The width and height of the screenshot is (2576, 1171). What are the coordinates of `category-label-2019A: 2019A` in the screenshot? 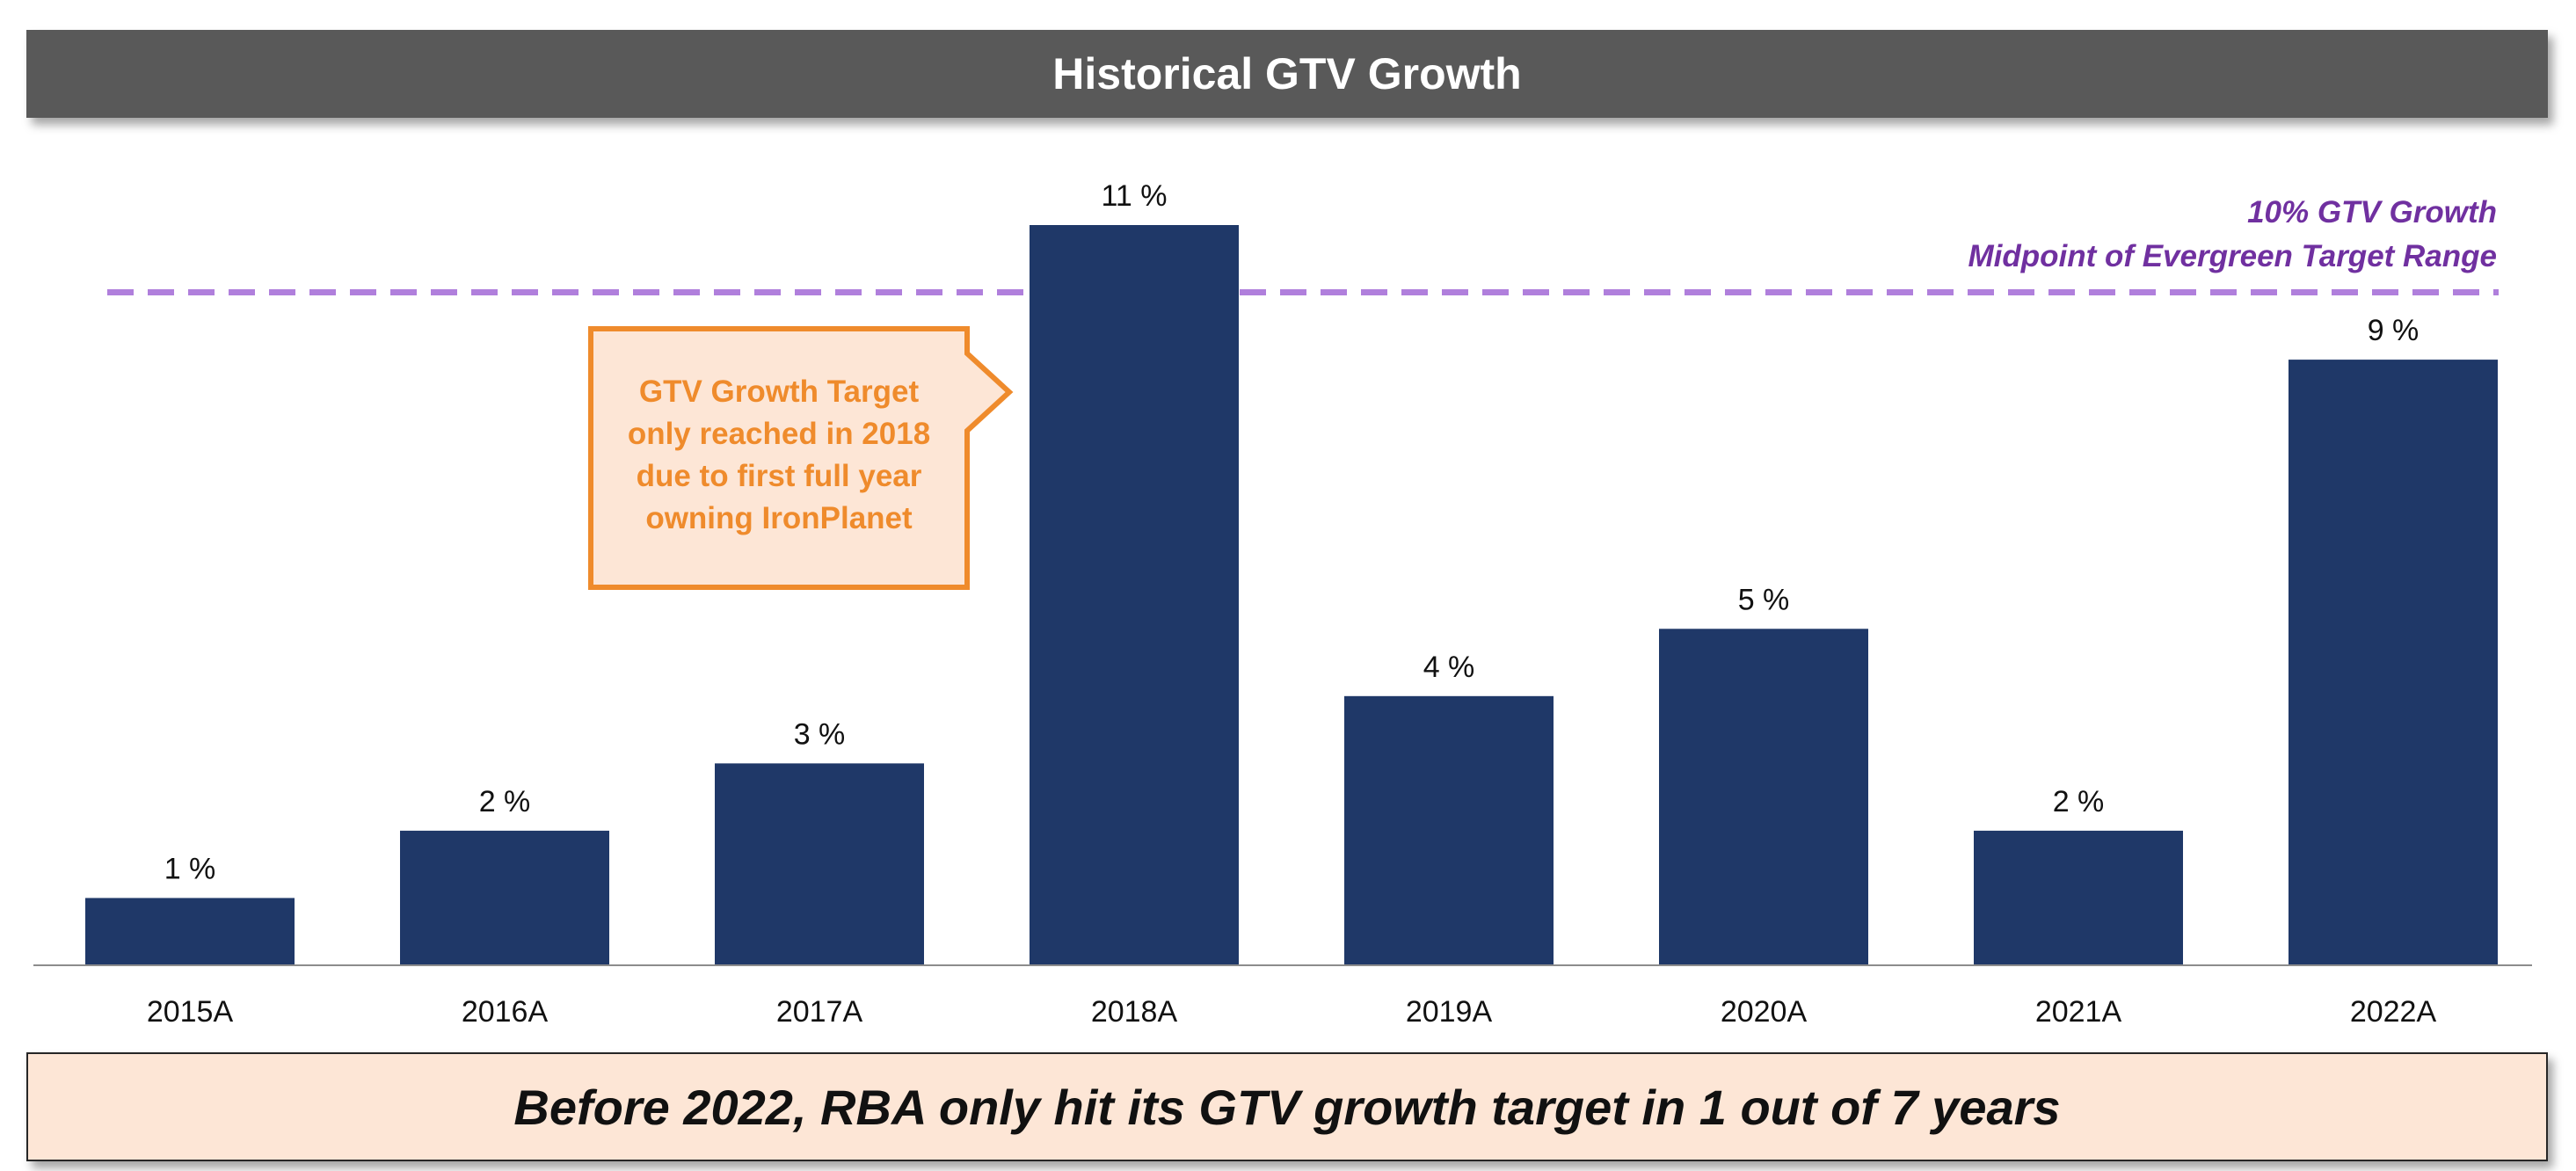 It's located at (1449, 1012).